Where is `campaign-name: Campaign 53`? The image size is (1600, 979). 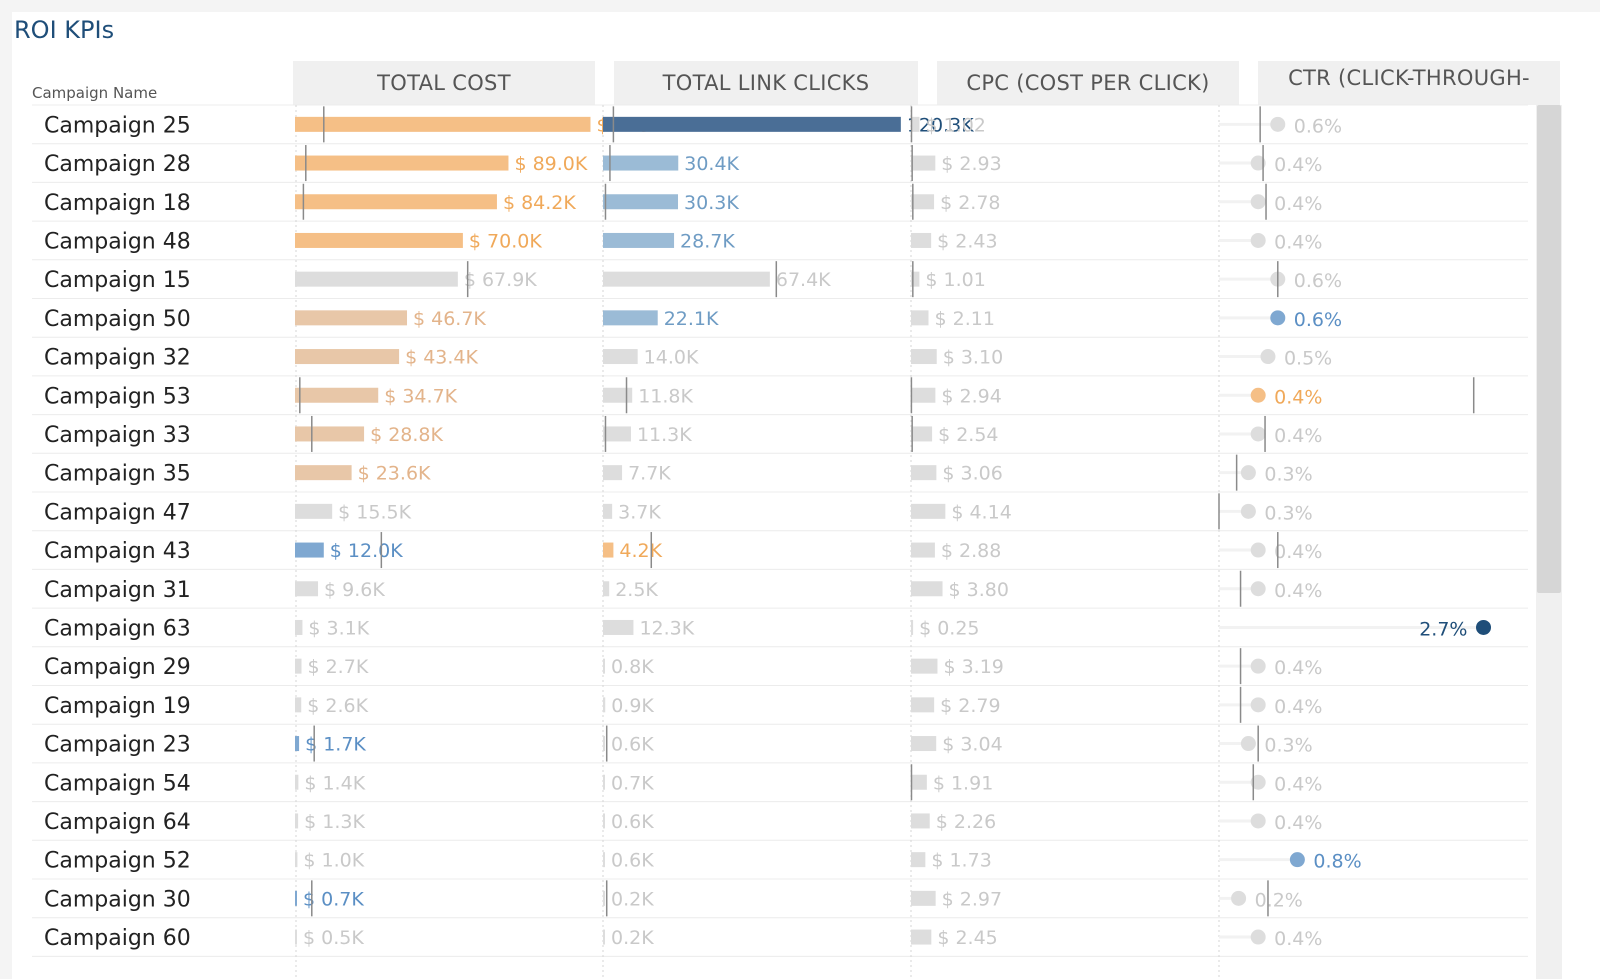 campaign-name: Campaign 53 is located at coordinates (117, 396).